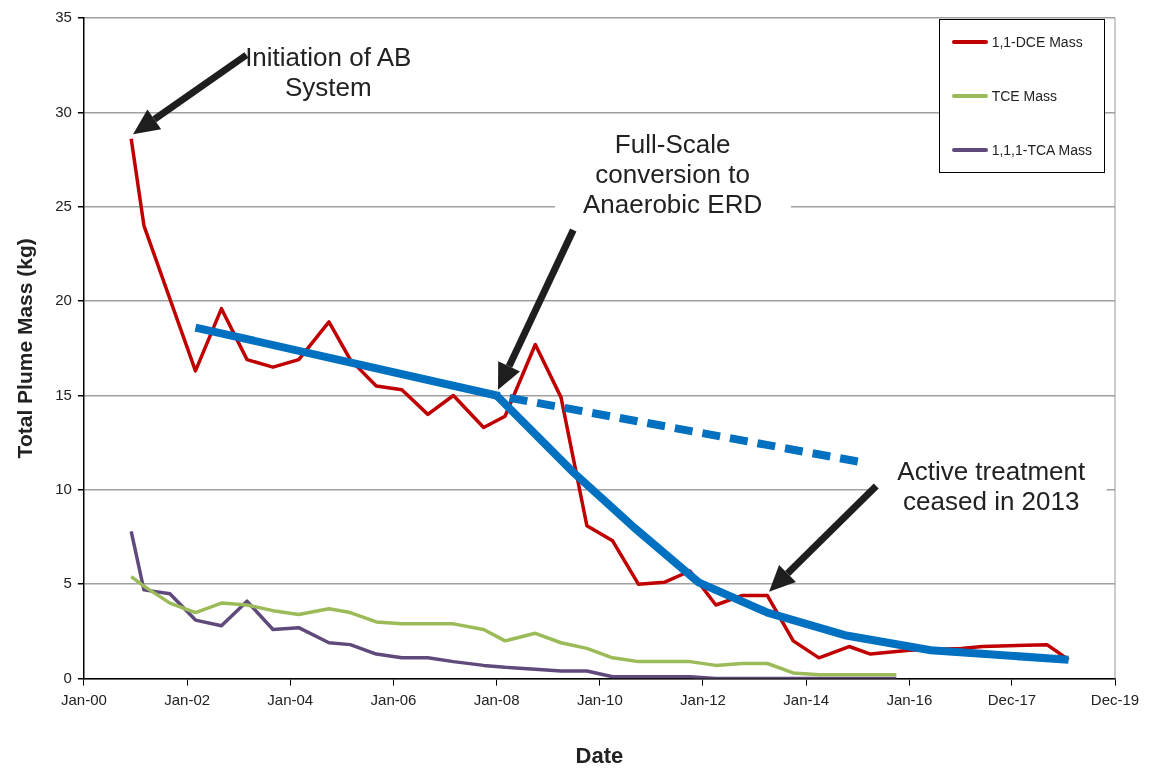  What do you see at coordinates (63, 111) in the screenshot?
I see `y-tick-label: 30` at bounding box center [63, 111].